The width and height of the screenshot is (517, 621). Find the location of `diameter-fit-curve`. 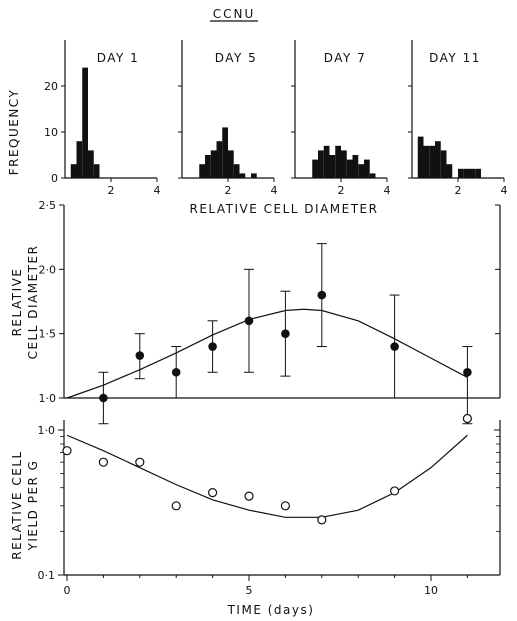

diameter-fit-curve is located at coordinates (267, 353).